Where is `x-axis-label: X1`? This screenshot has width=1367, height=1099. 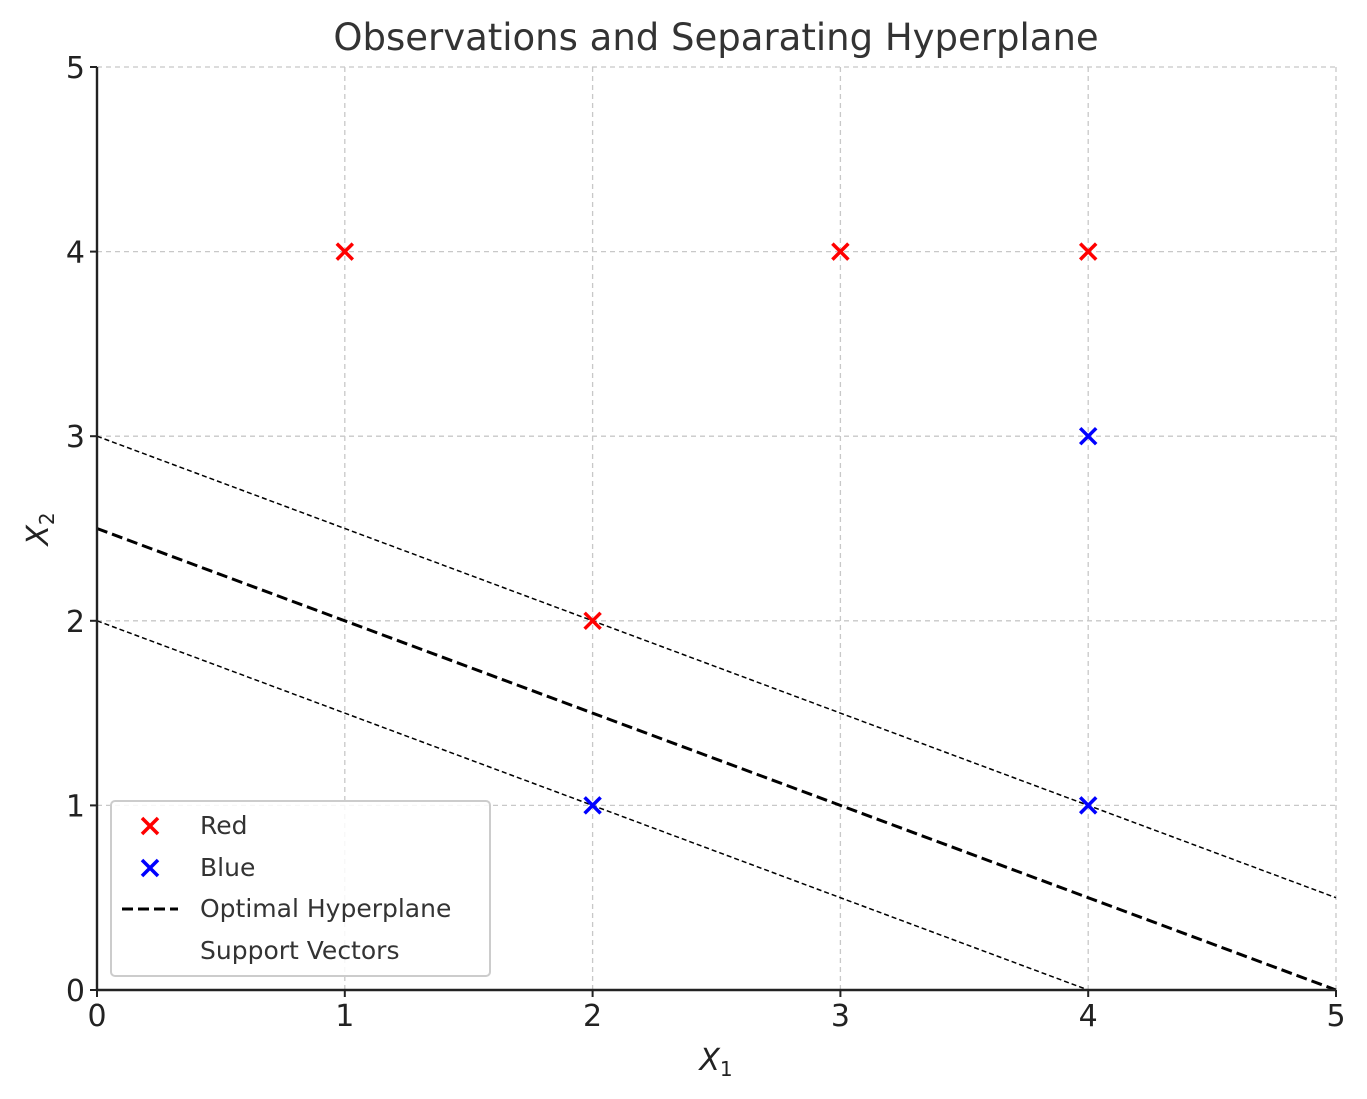 x-axis-label: X1 is located at coordinates (714, 1062).